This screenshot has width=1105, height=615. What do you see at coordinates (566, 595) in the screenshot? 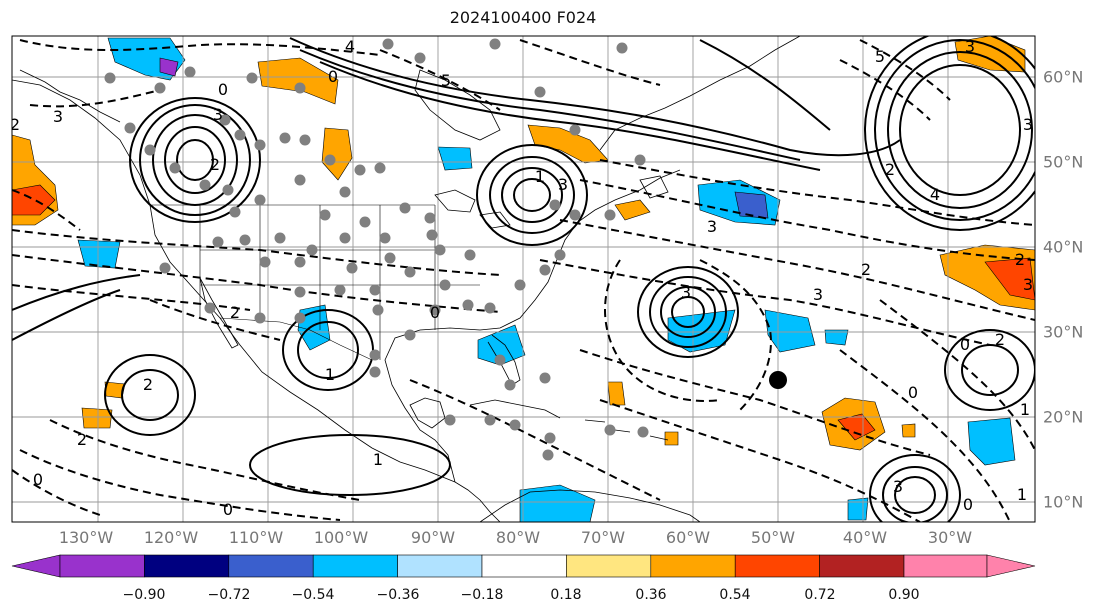
I see `colorbar-tick-label: 0.18` at bounding box center [566, 595].